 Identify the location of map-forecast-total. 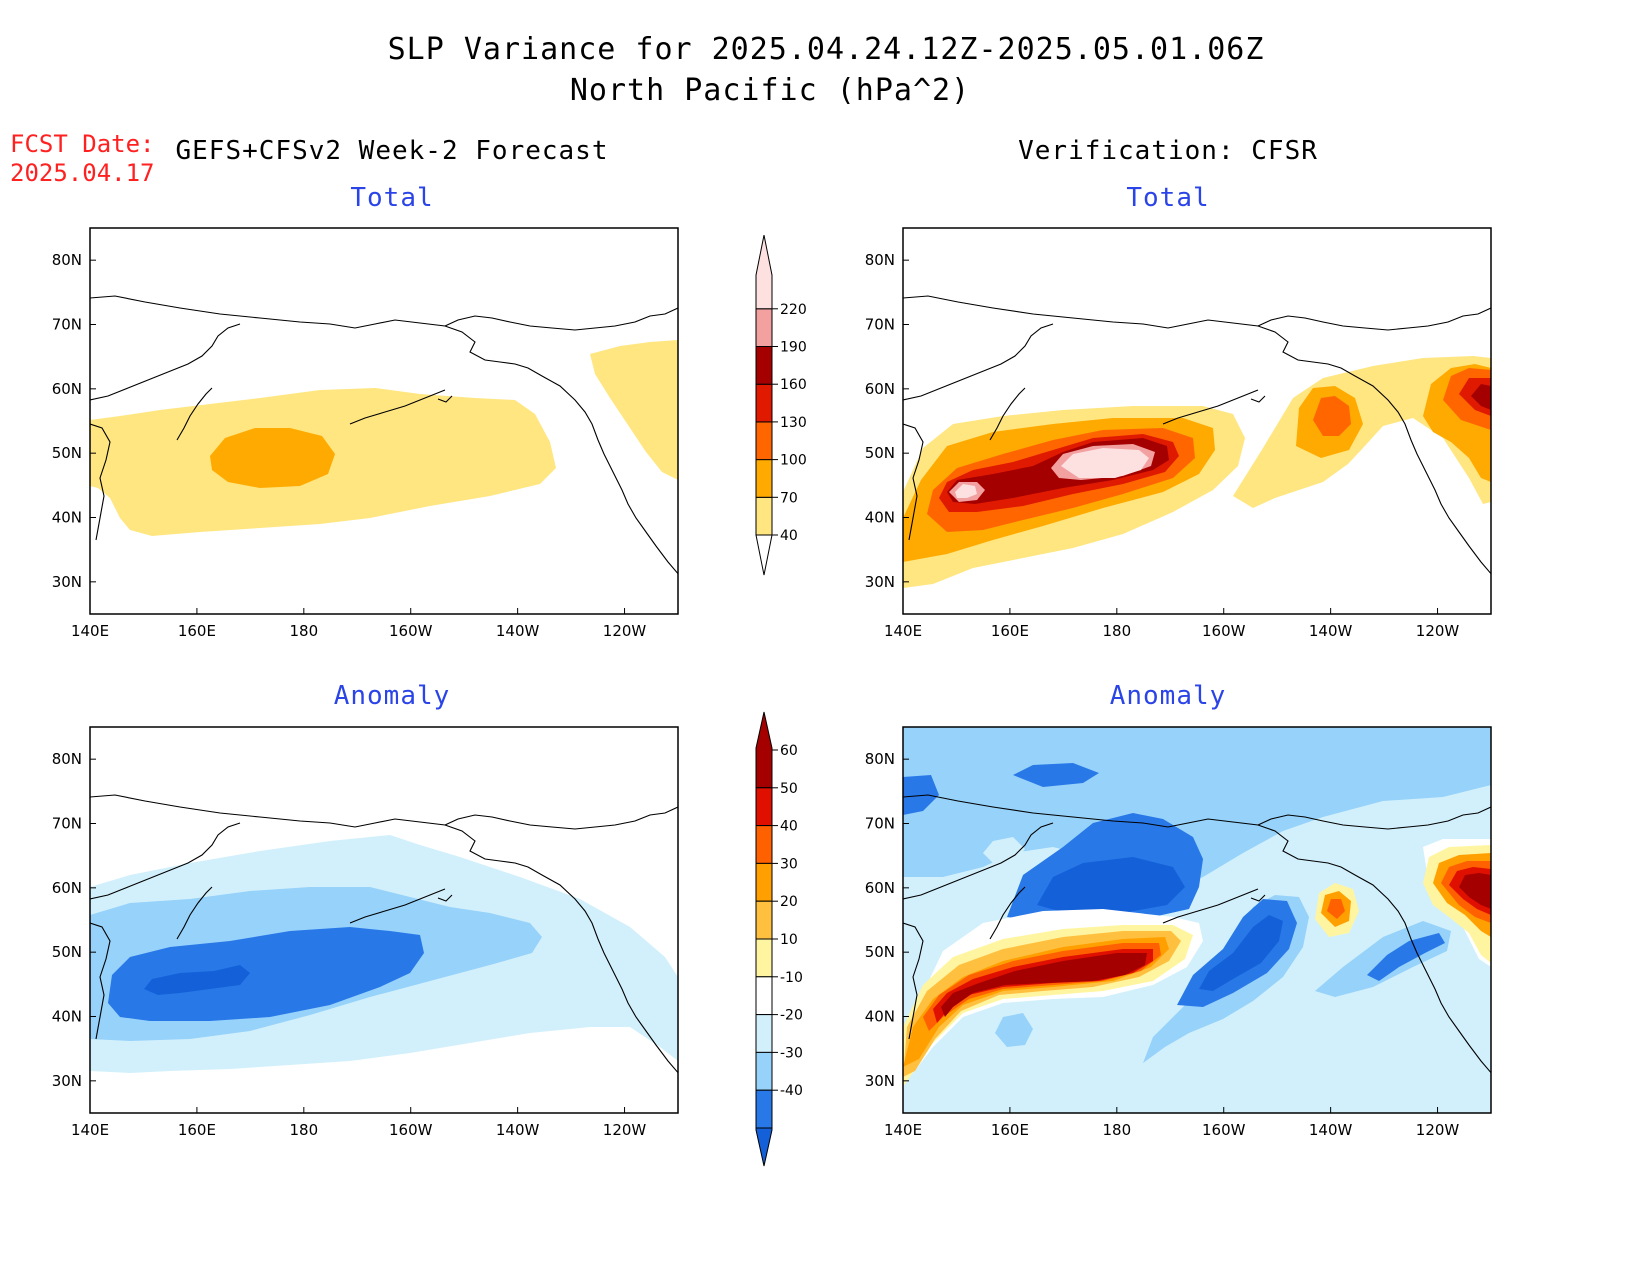
(384, 421).